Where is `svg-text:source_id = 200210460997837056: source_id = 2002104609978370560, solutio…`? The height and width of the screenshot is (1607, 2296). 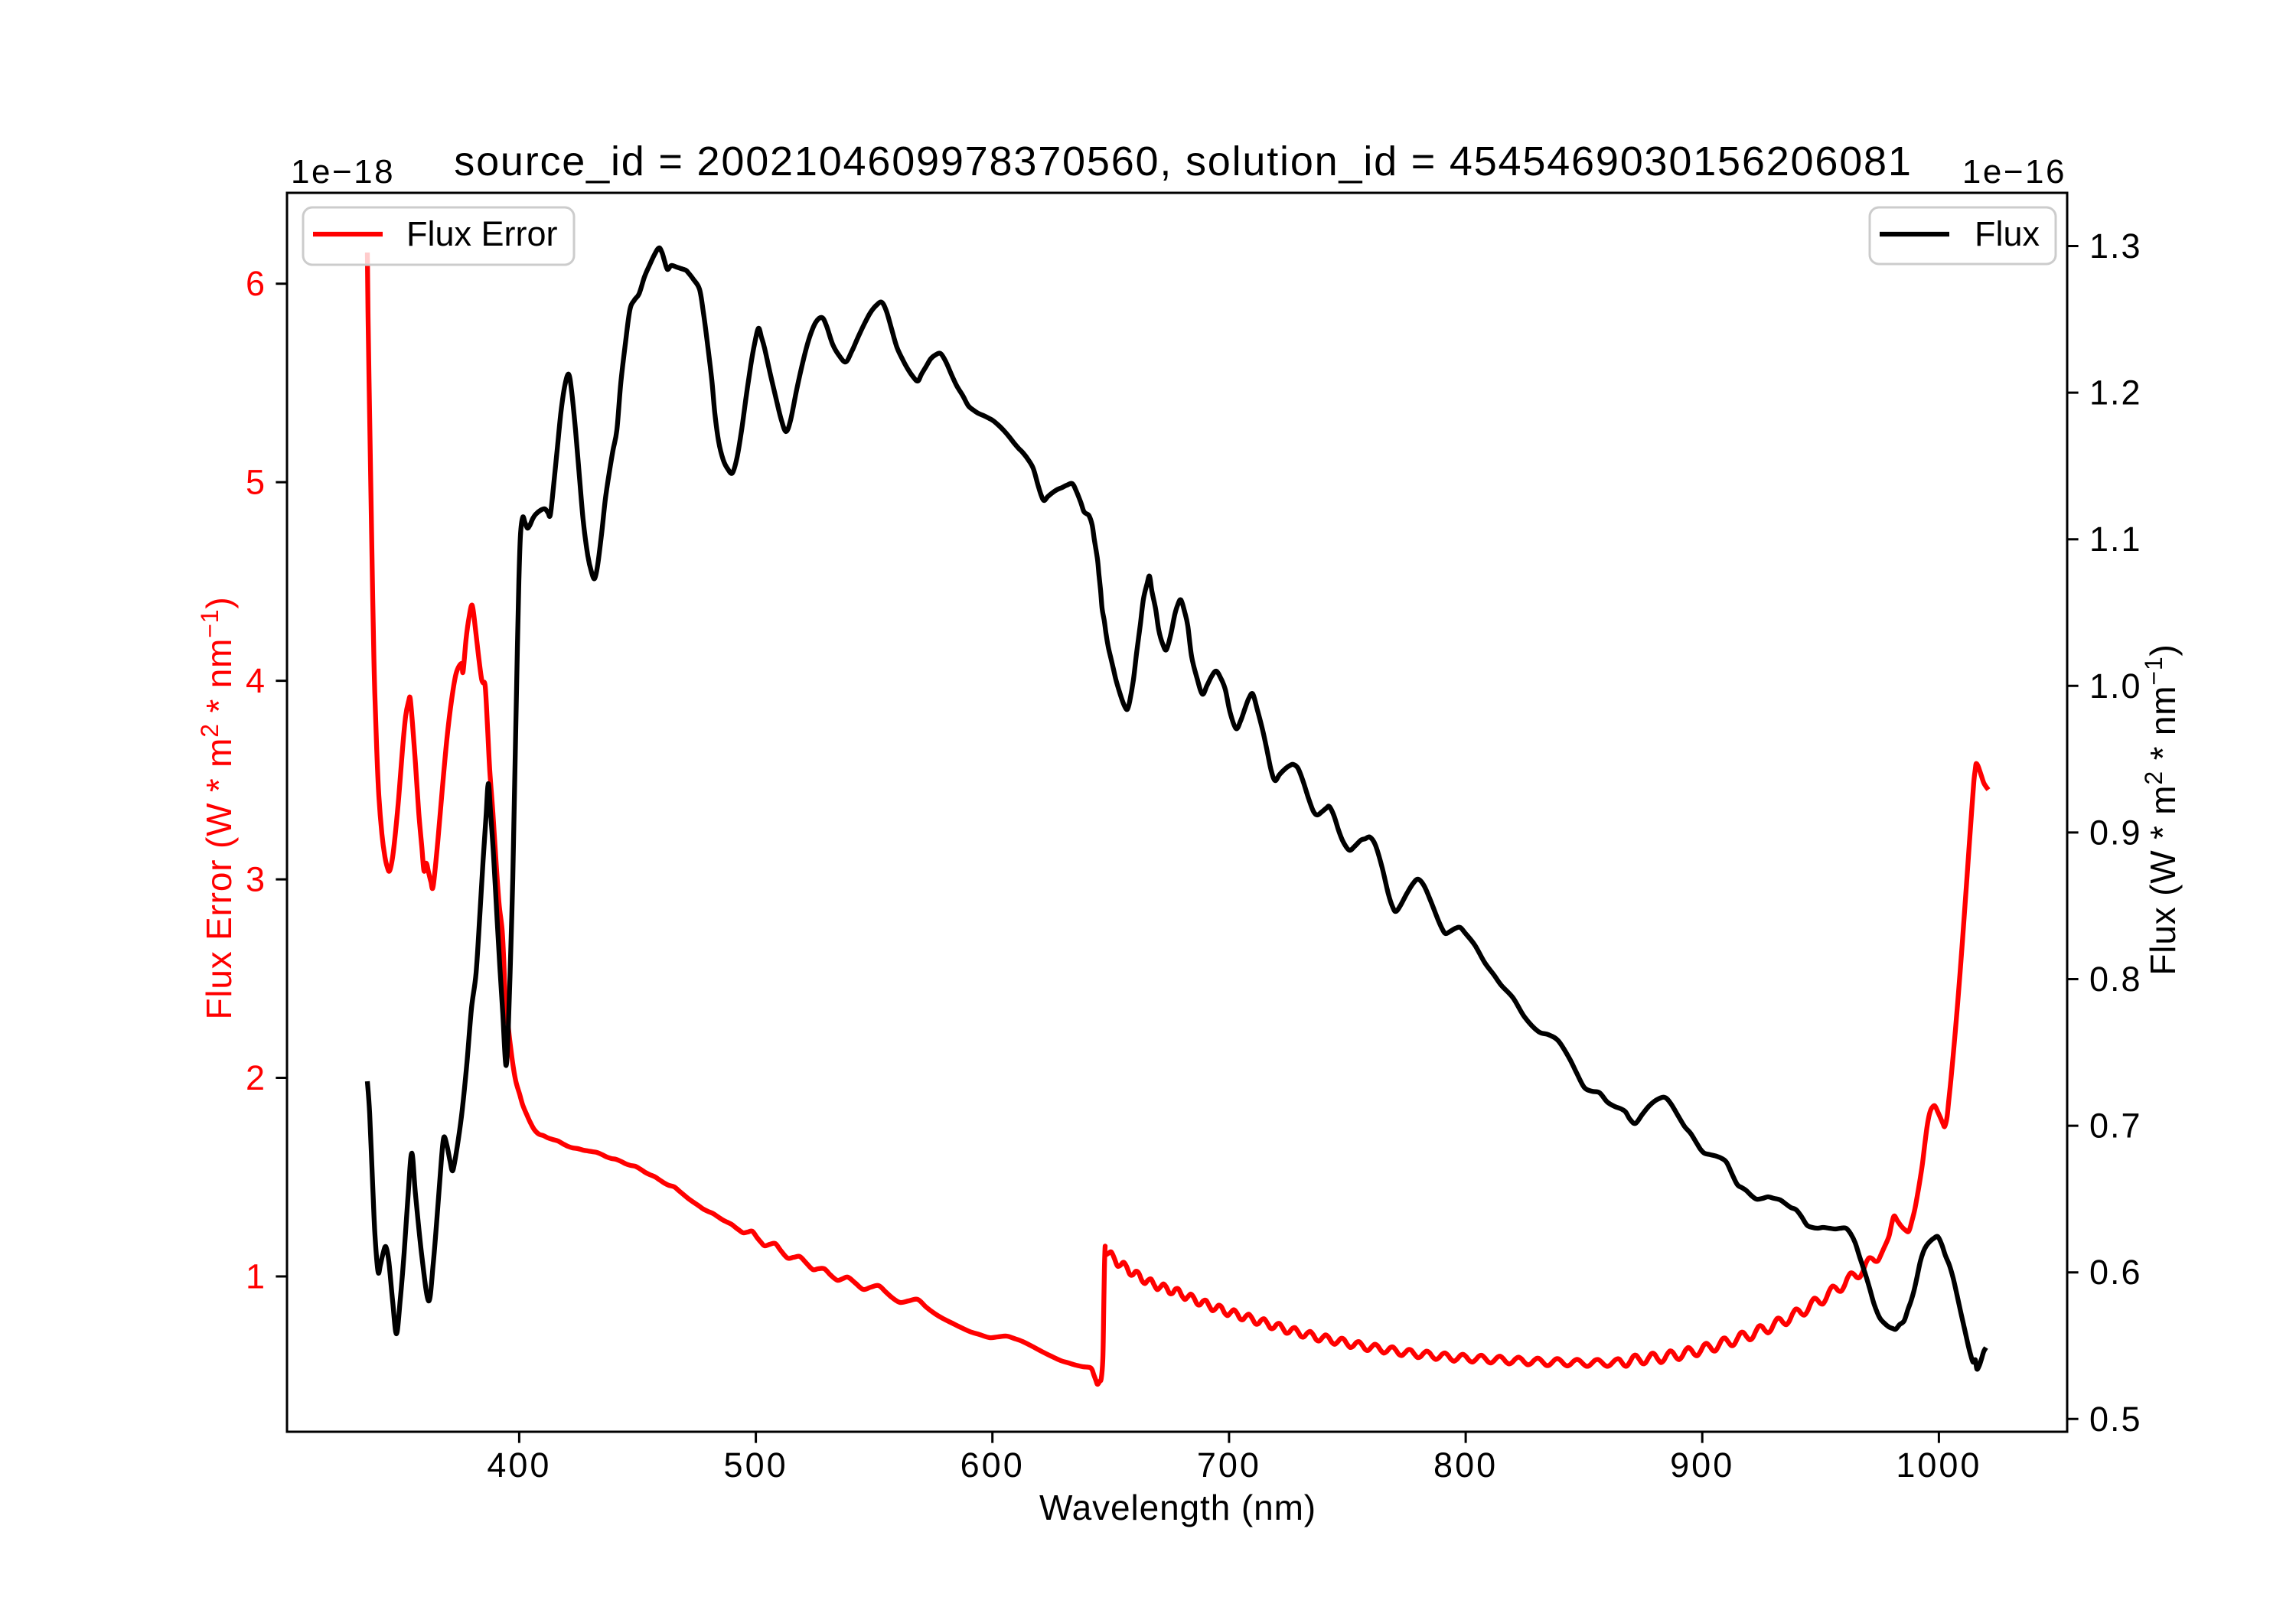 svg-text:source_id = 200210460997837056: source_id = 2002104609978370560, solutio… is located at coordinates (1183, 161).